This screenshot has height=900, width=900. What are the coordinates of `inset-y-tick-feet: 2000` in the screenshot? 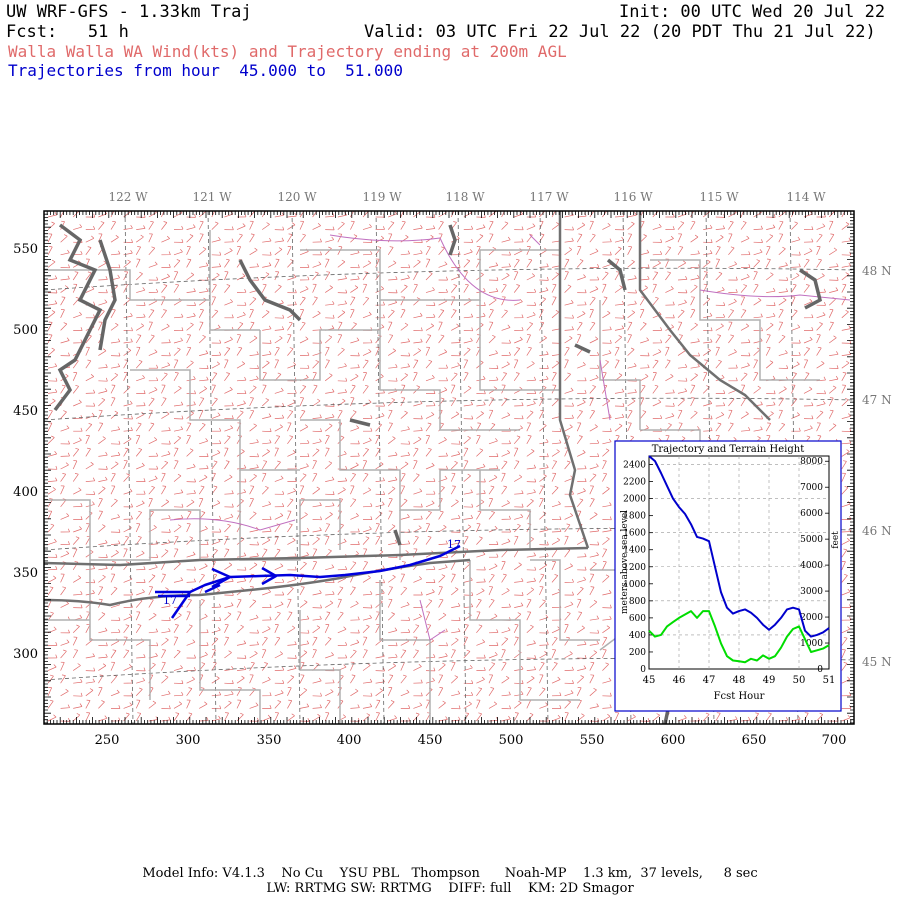 It's located at (811, 618).